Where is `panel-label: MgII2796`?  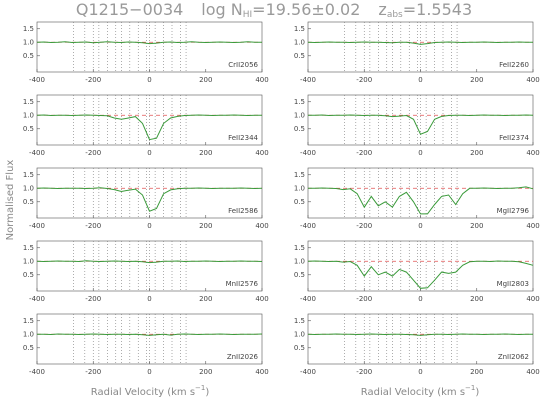
panel-label: MgII2796 is located at coordinates (513, 211).